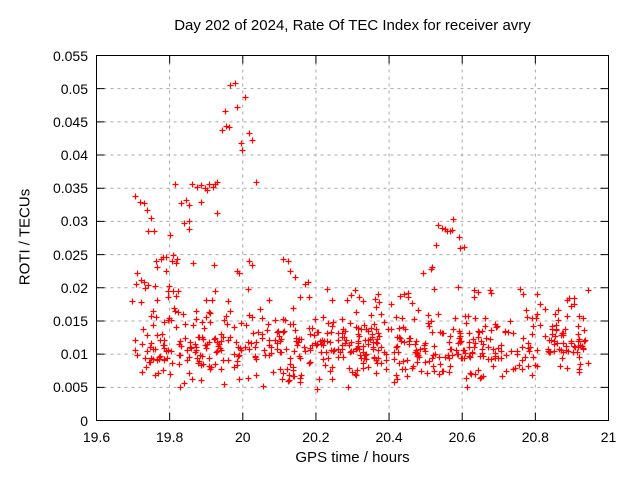  Describe the element at coordinates (70, 387) in the screenshot. I see `y-tick-label: 0.005` at that location.